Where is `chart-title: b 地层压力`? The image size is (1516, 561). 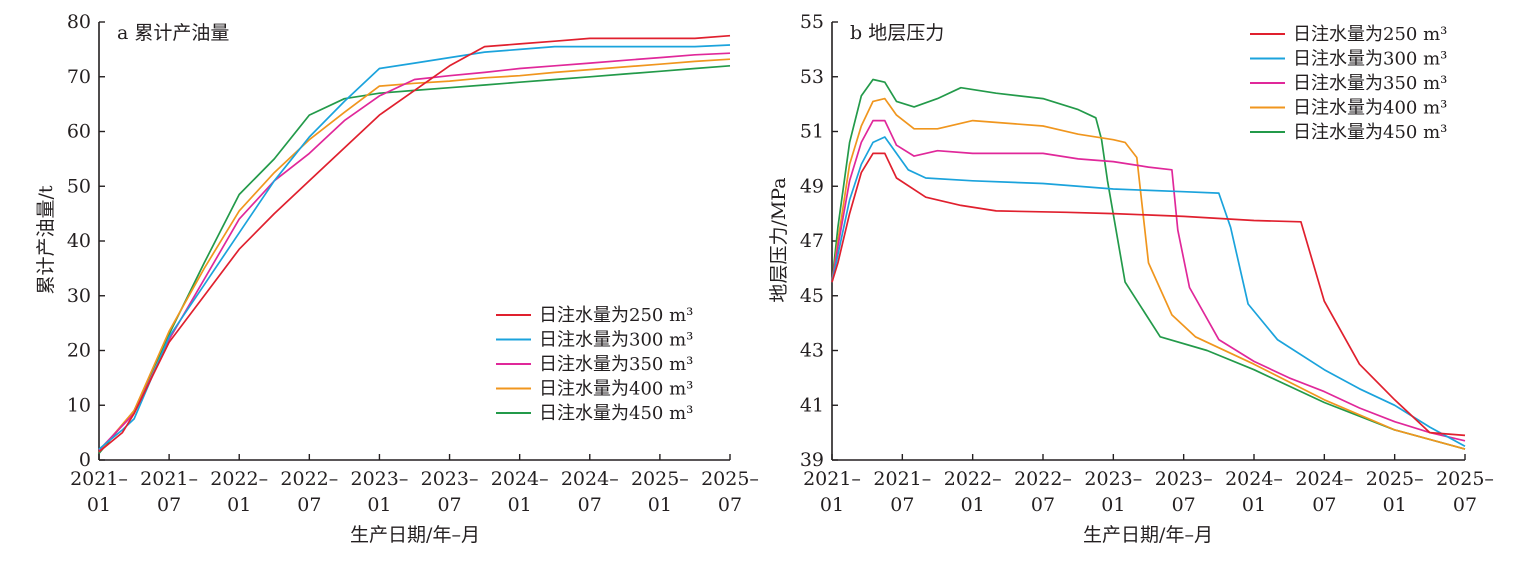 chart-title: b 地层压力 is located at coordinates (897, 33).